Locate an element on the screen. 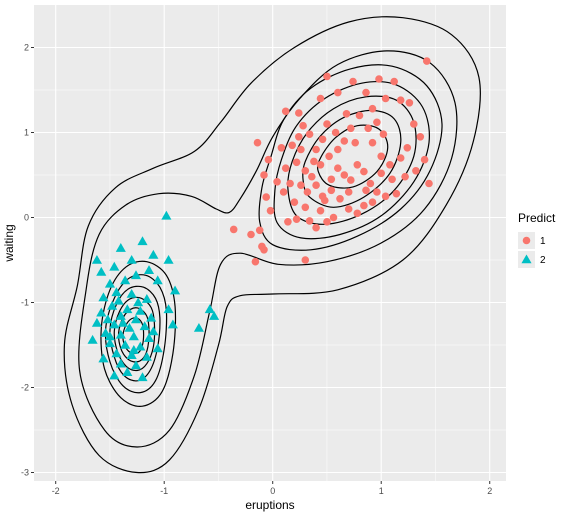 The height and width of the screenshot is (517, 569). y-tick-label: -3 is located at coordinates (25, 473).